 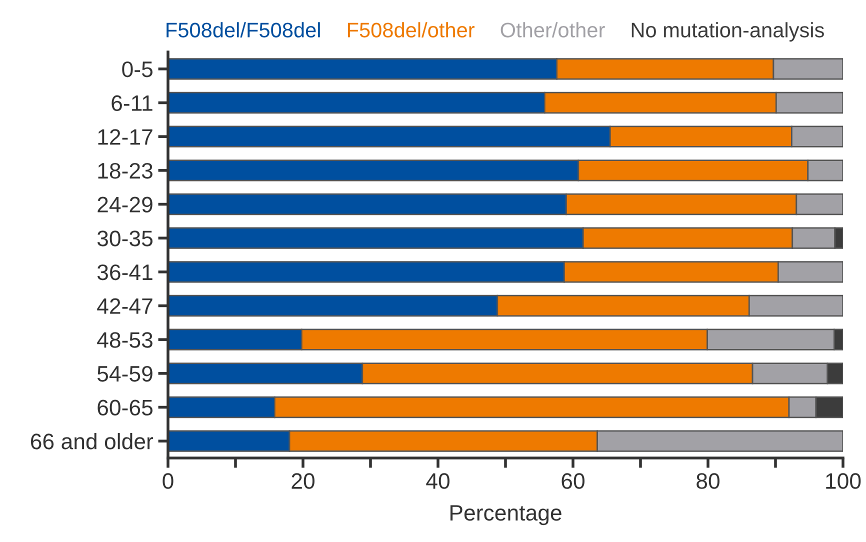 I want to click on y-tick-label: 54-59, so click(x=124, y=374).